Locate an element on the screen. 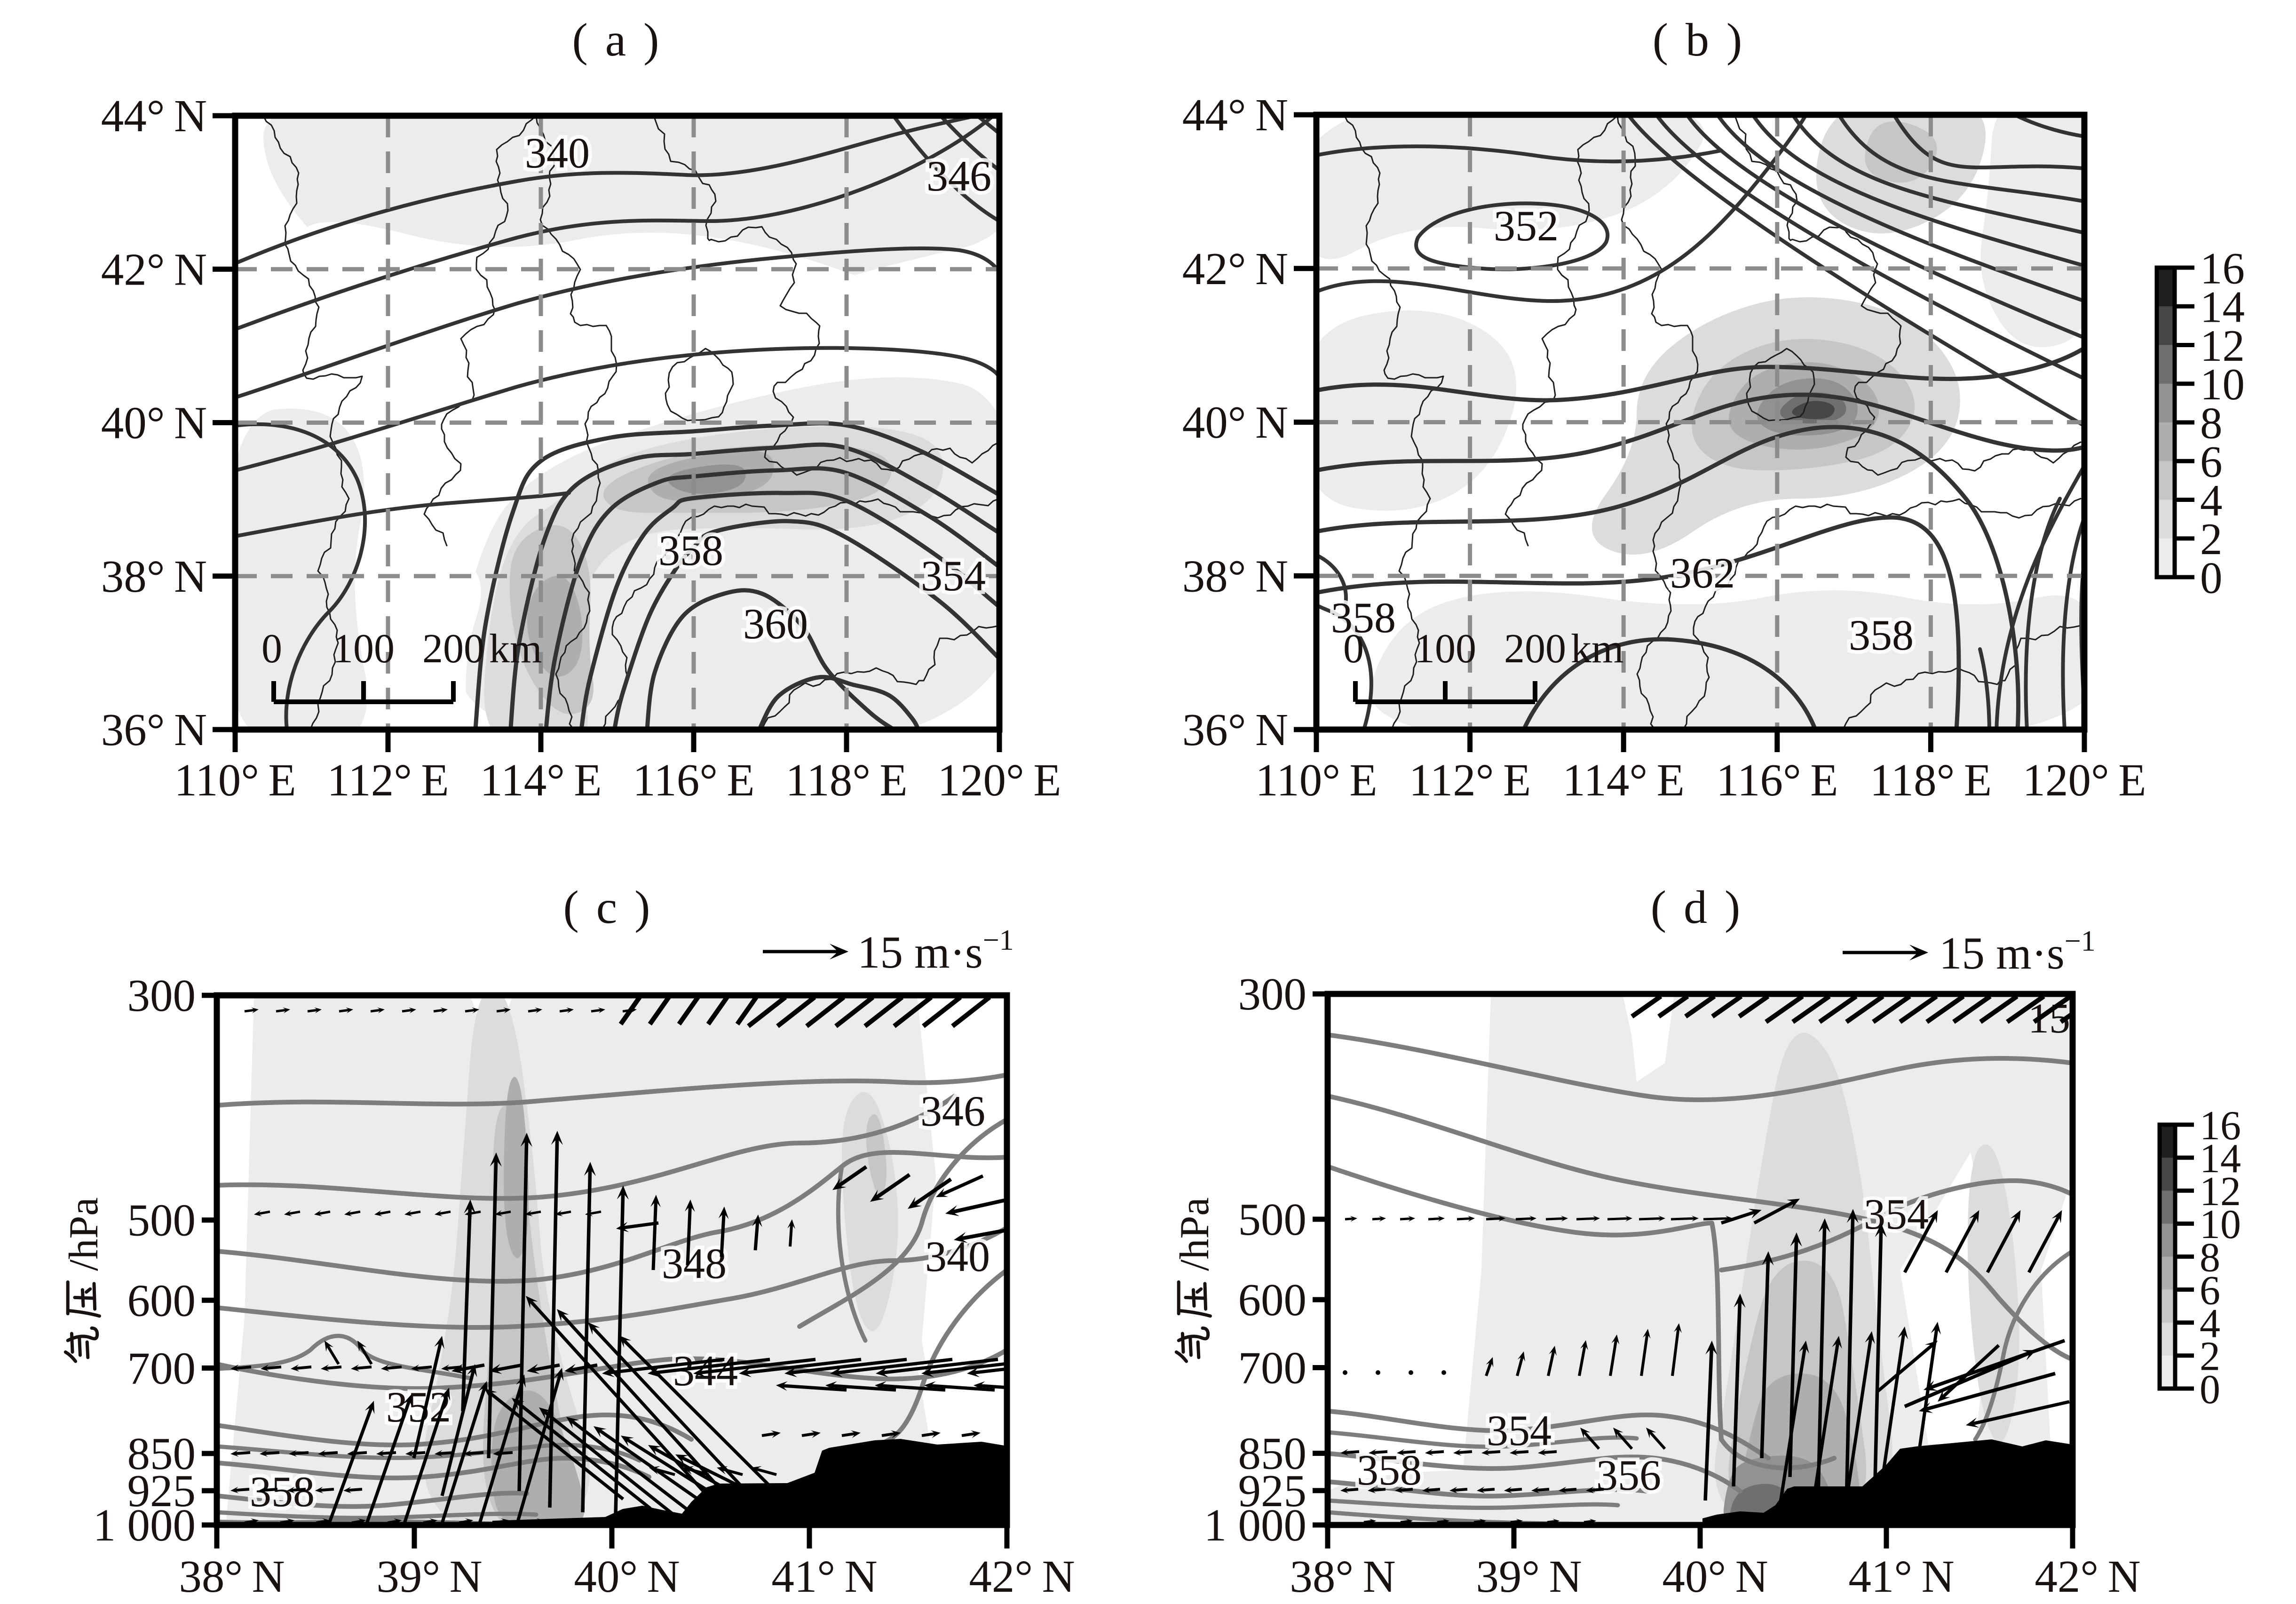  svg-text: 356 is located at coordinates (1628, 1475).